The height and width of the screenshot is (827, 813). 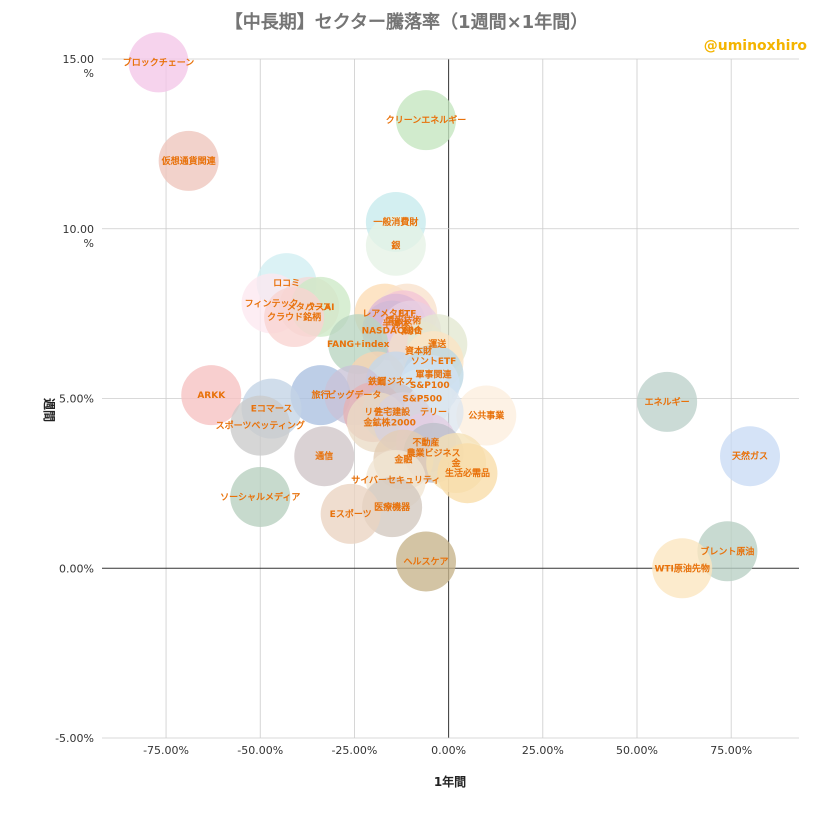 What do you see at coordinates (76, 568) in the screenshot?
I see `y-tick-label: 0.00%` at bounding box center [76, 568].